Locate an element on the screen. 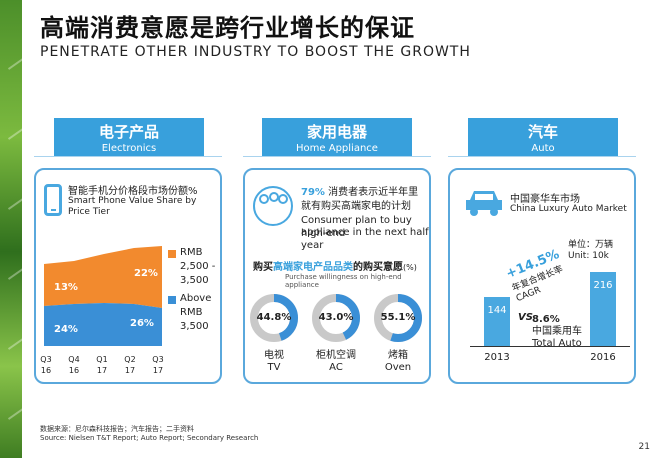 The image size is (660, 458). page-number: 21 is located at coordinates (644, 447).